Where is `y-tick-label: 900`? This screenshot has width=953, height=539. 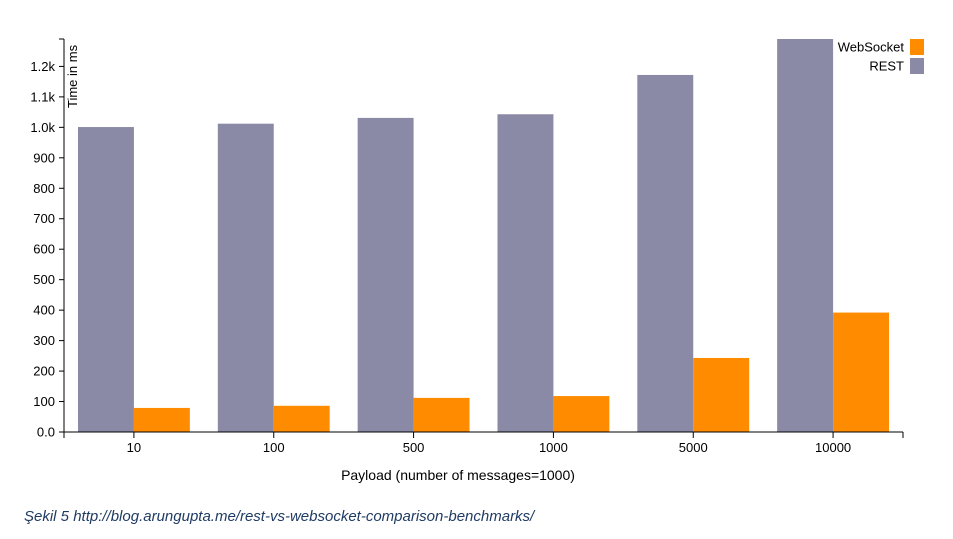
y-tick-label: 900 is located at coordinates (44, 157).